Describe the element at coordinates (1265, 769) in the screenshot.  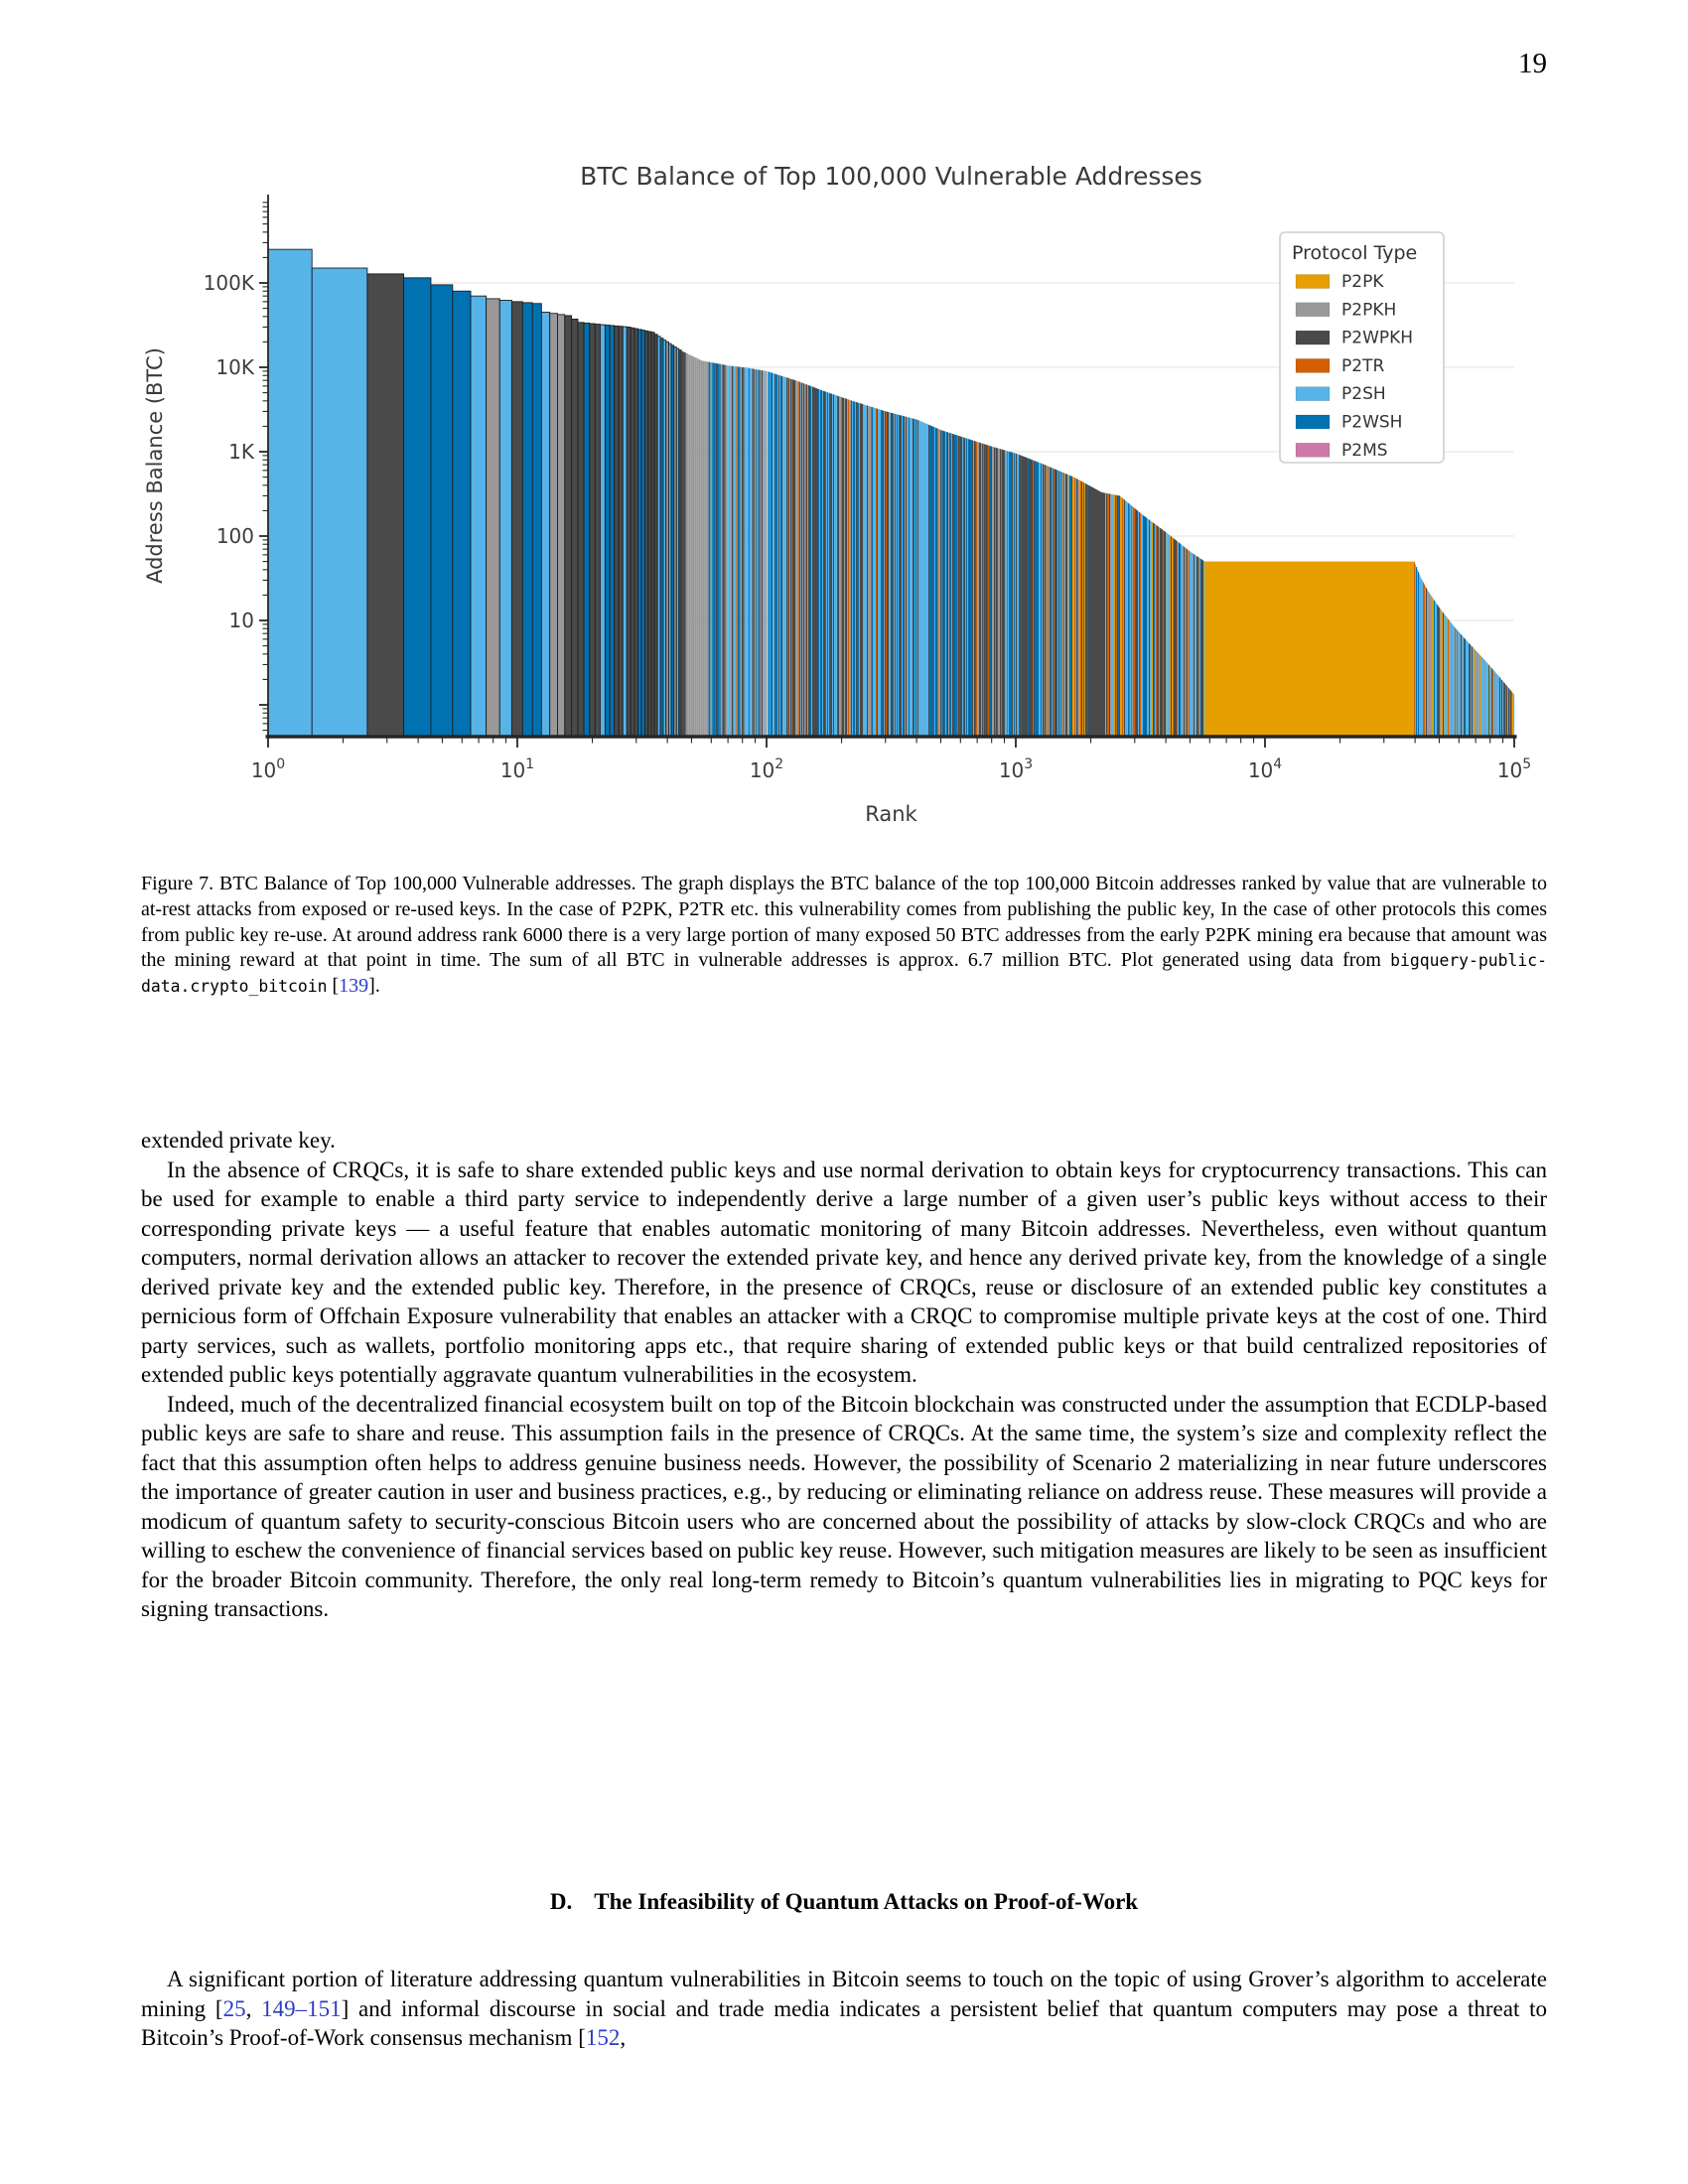
I see `x-tick-label: 10⁴` at that location.